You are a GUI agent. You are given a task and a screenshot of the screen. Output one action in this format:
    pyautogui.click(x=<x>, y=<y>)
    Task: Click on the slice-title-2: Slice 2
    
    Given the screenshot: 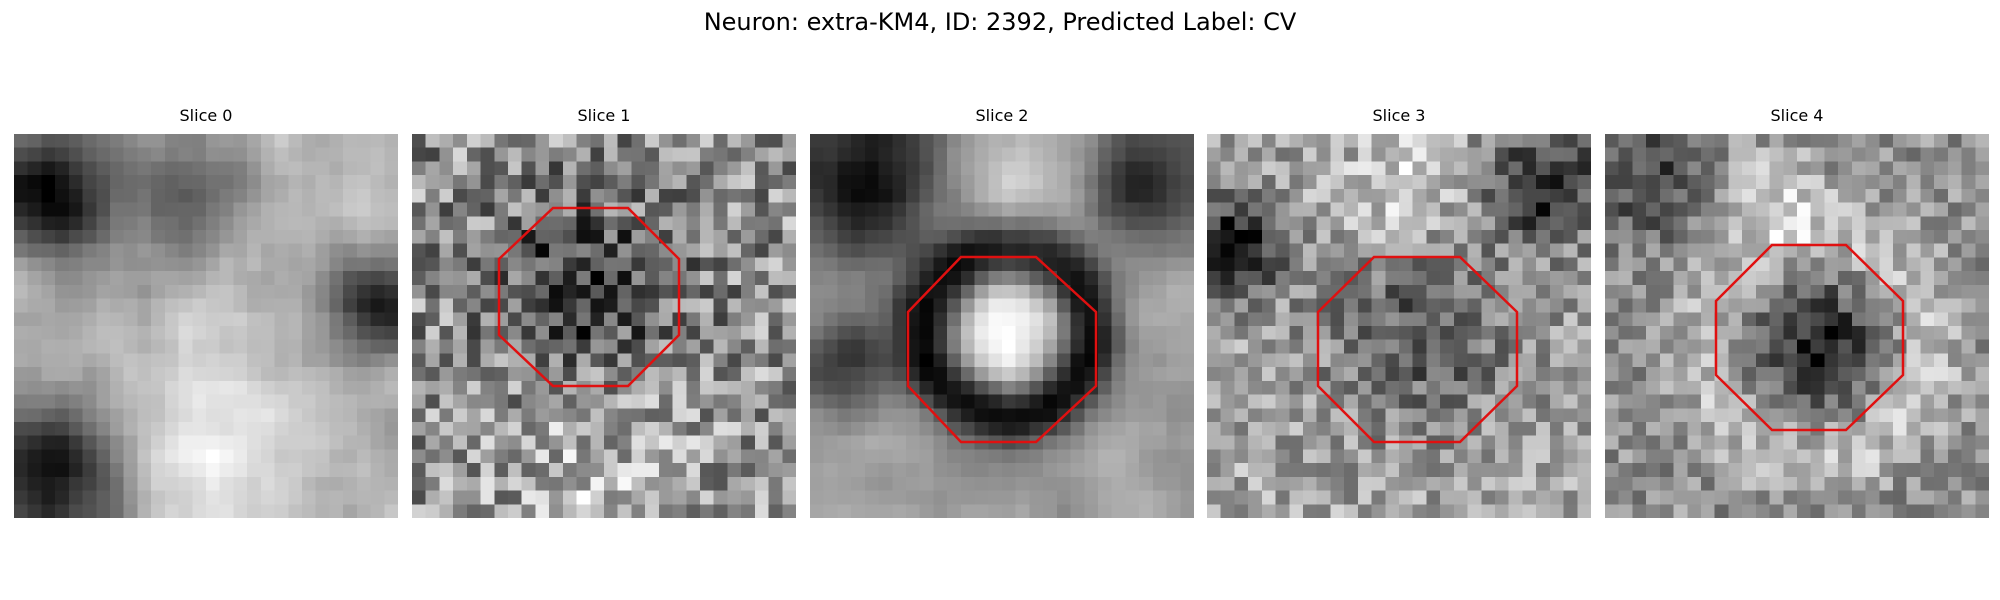 What is the action you would take?
    pyautogui.click(x=1002, y=115)
    